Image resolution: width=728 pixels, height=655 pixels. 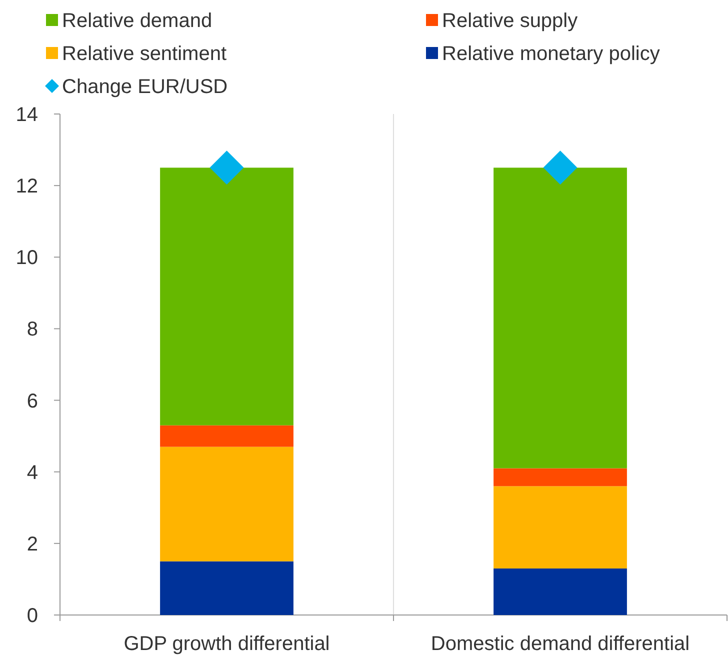 I want to click on y-tick-label: 8, so click(x=32, y=329).